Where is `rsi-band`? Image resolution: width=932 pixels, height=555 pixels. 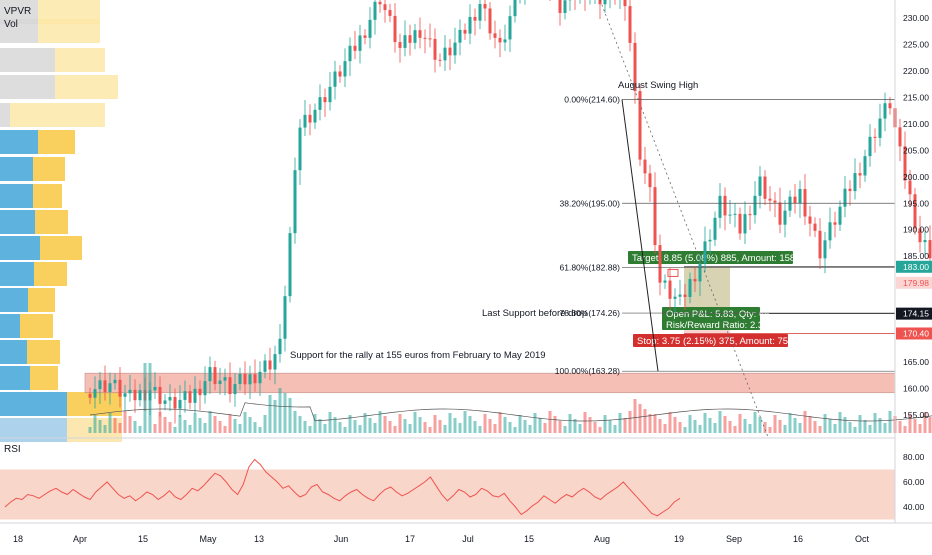 rsi-band is located at coordinates (447, 495).